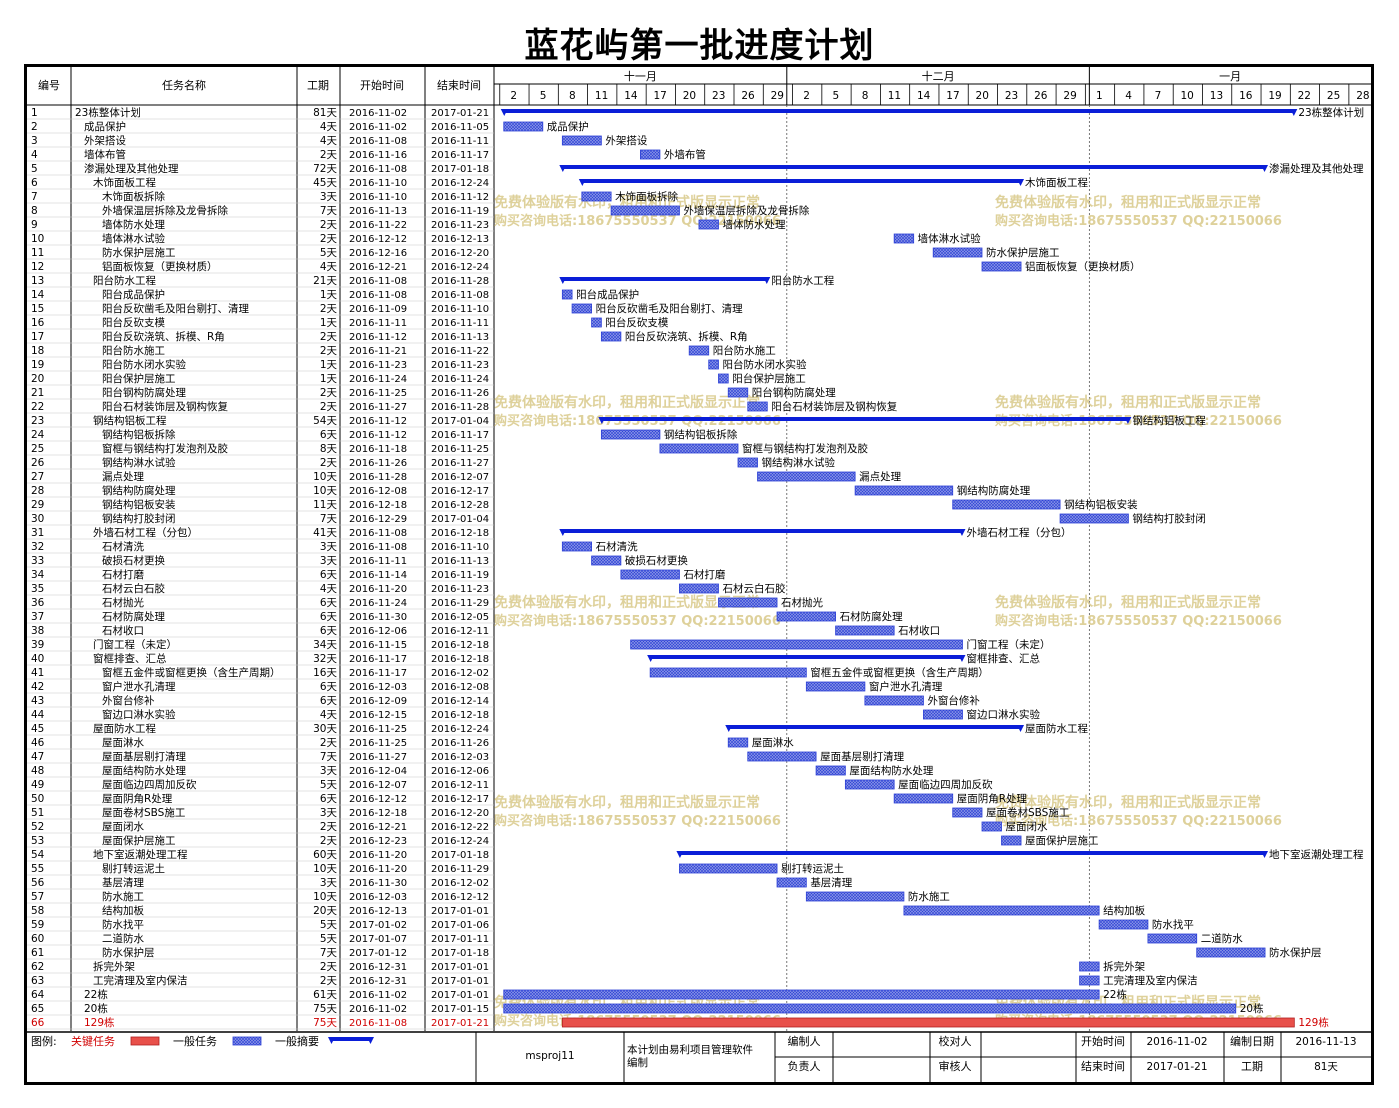 The image size is (1399, 1108). What do you see at coordinates (701, 434) in the screenshot?
I see `bar-label: 钢结构铝板拆除` at bounding box center [701, 434].